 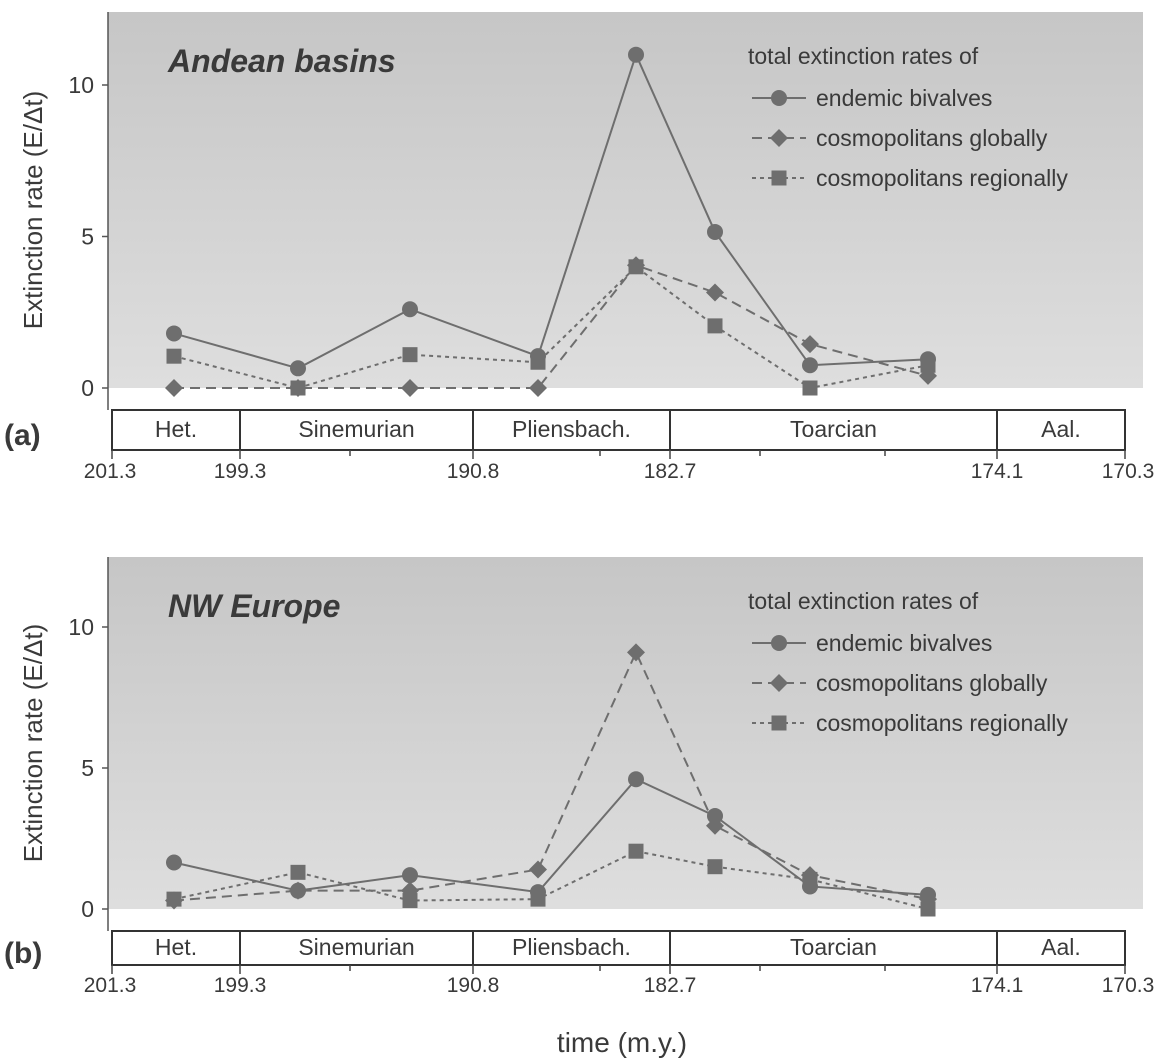 What do you see at coordinates (281, 61) in the screenshot?
I see `panel-title: Andean basins` at bounding box center [281, 61].